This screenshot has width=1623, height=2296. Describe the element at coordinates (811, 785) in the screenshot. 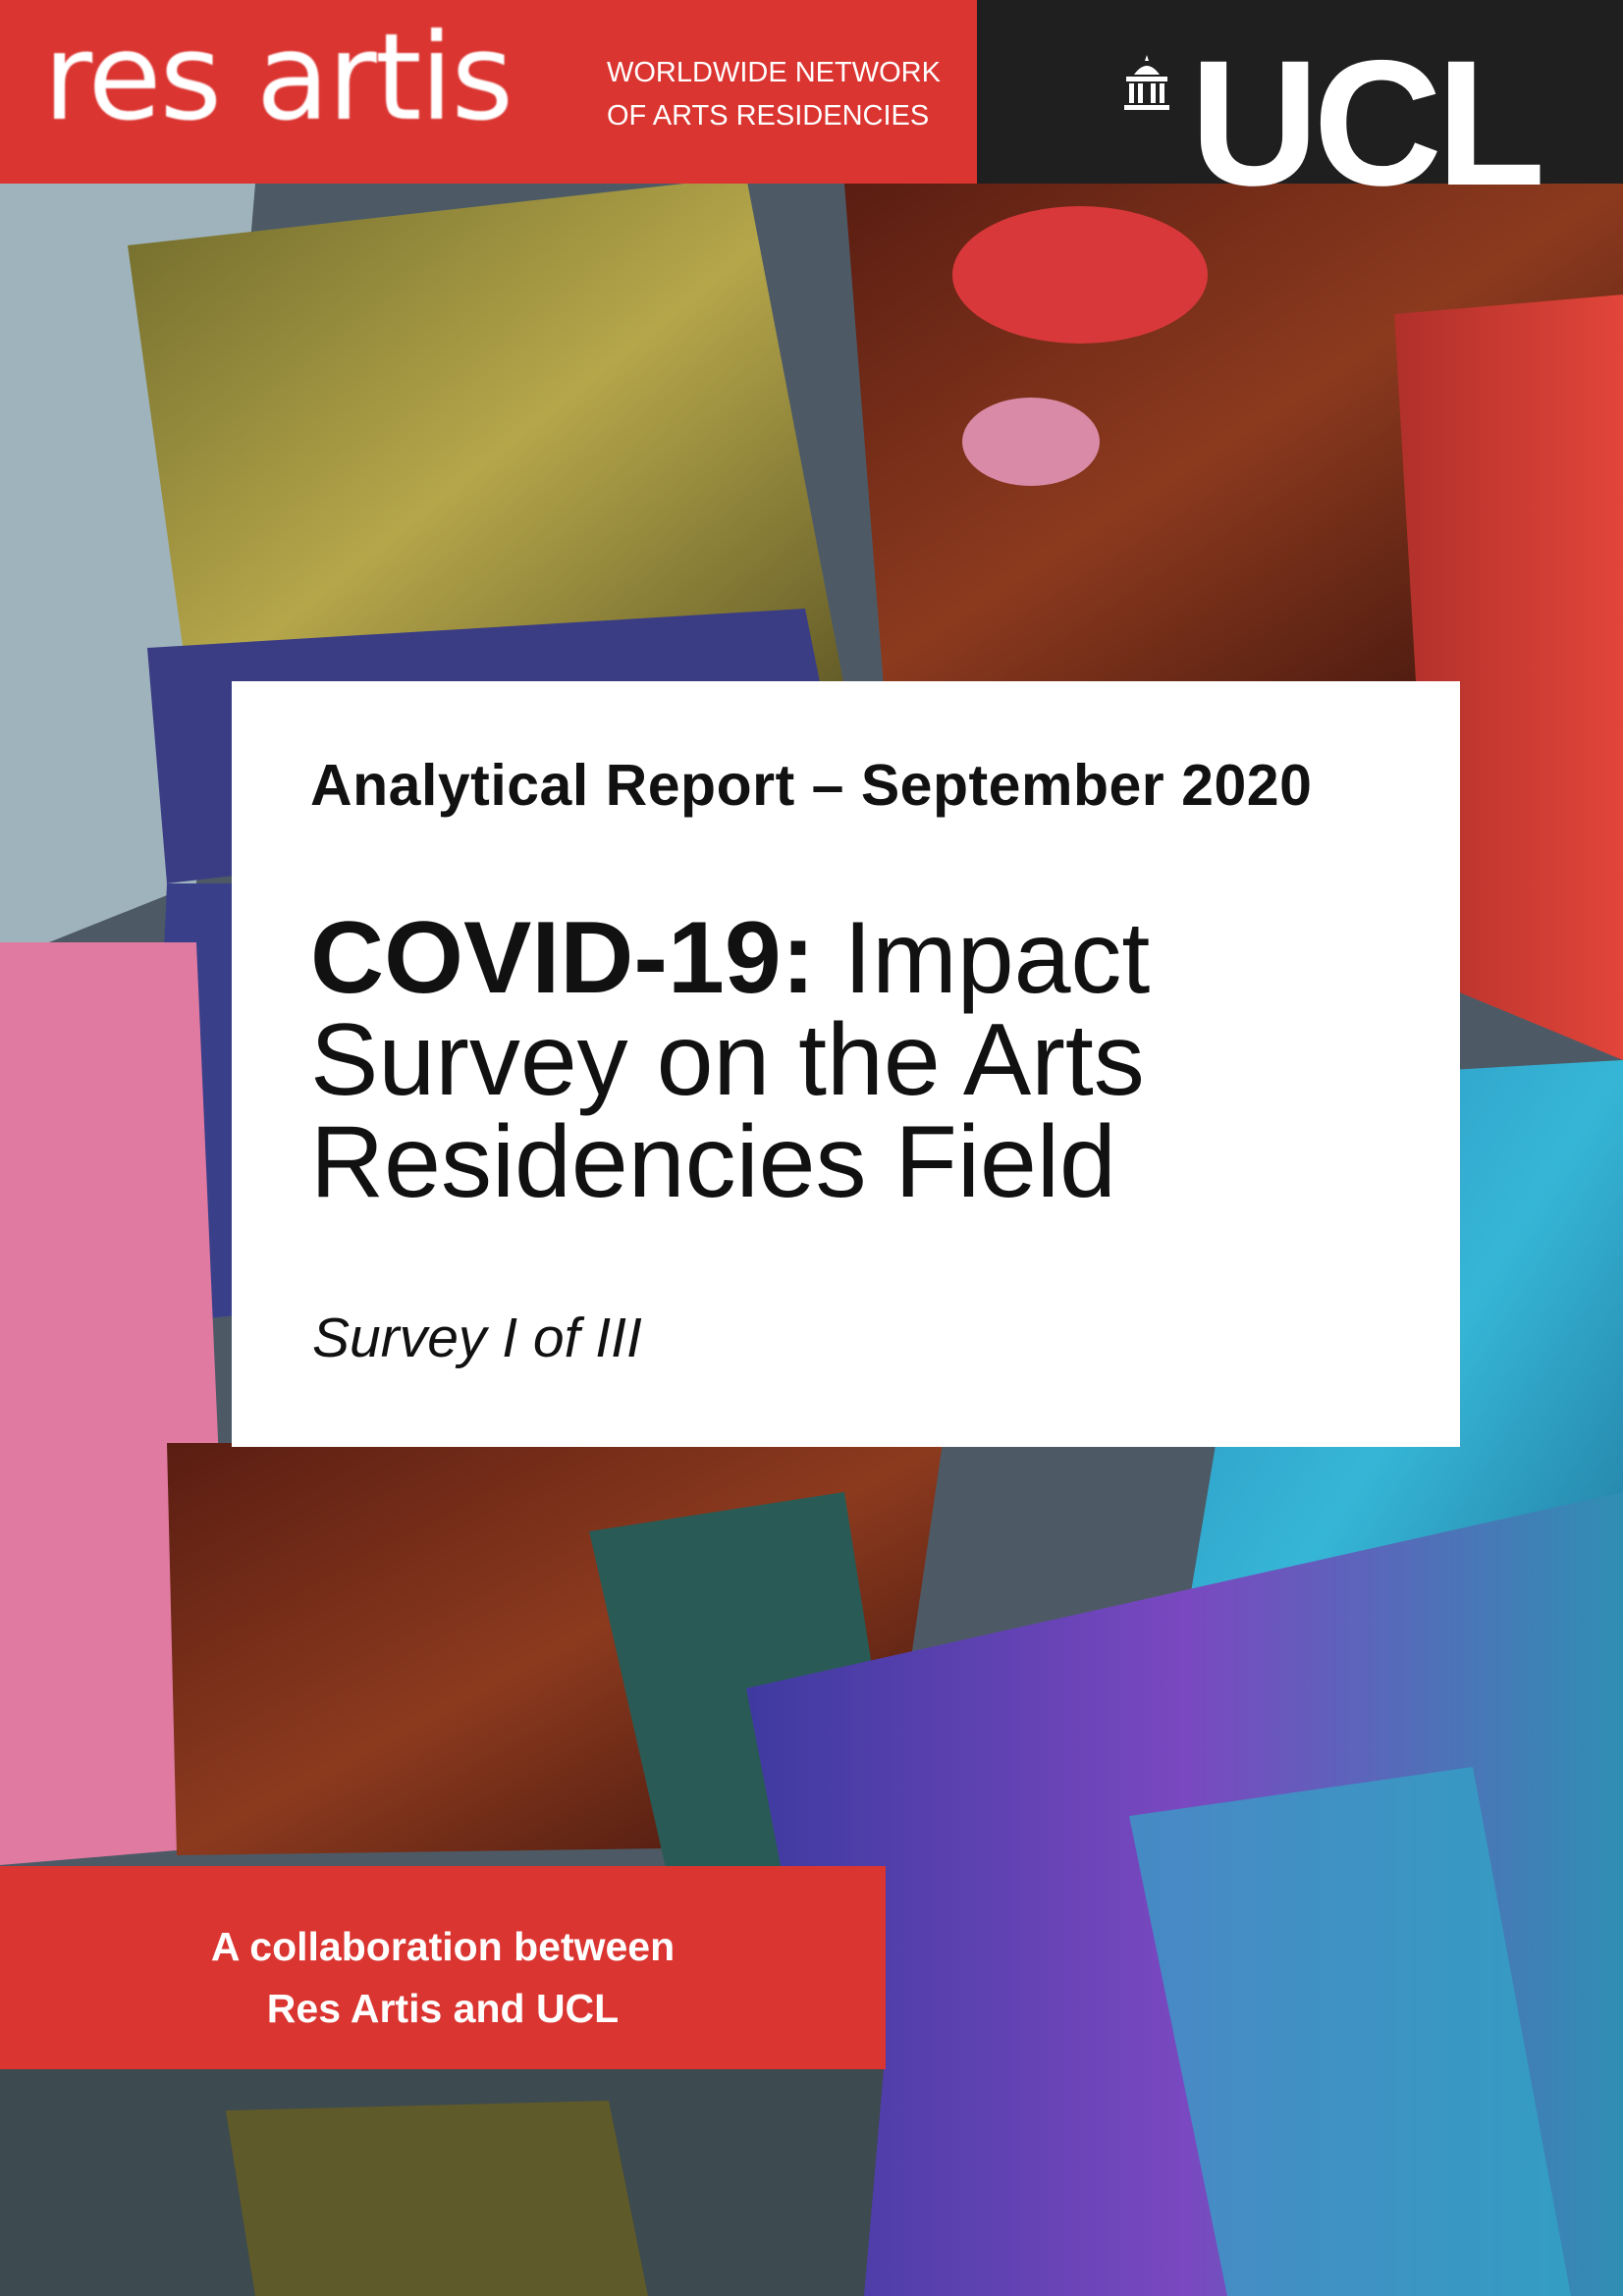

I see `report-date: Analytical Report – September 2020` at that location.